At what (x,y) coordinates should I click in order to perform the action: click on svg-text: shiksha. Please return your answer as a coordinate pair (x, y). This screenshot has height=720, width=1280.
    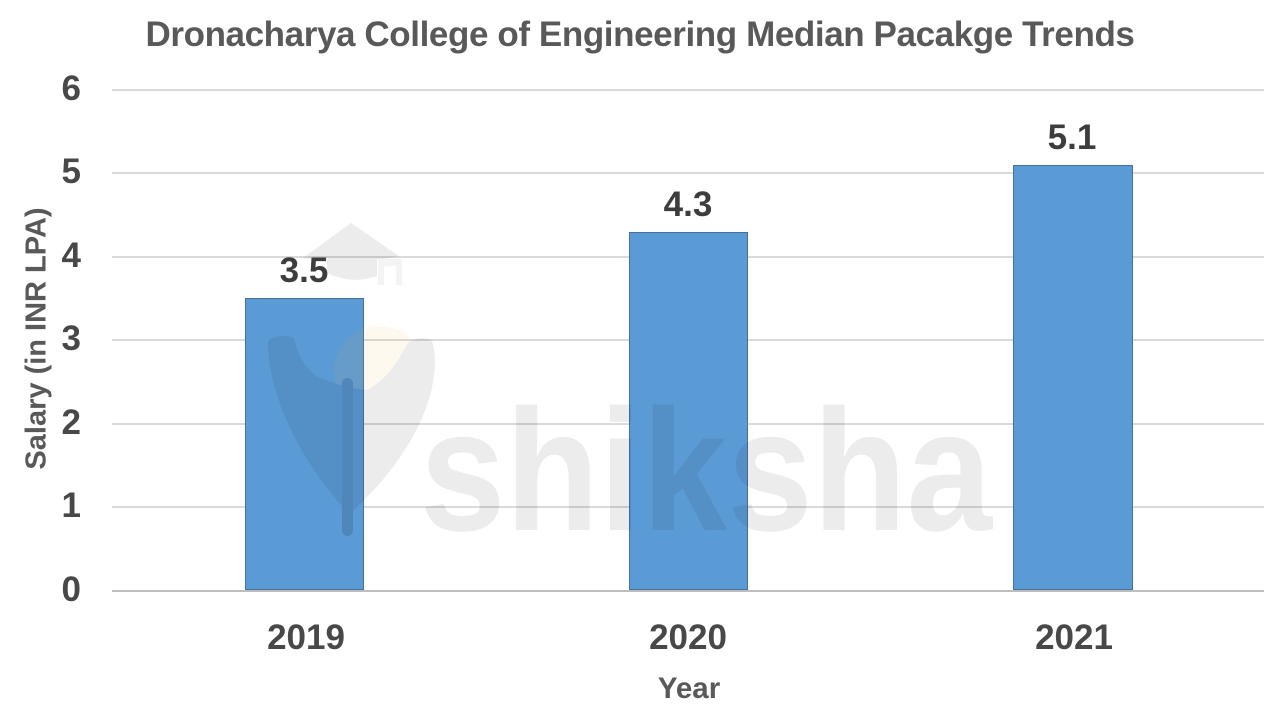
    Looking at the image, I should click on (707, 470).